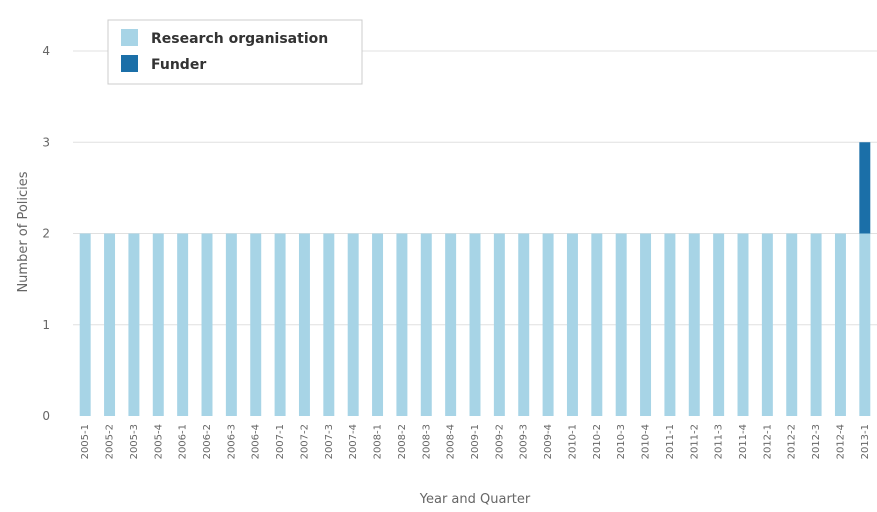 The width and height of the screenshot is (877, 512). I want to click on x-tick-label: 2010-4, so click(646, 441).